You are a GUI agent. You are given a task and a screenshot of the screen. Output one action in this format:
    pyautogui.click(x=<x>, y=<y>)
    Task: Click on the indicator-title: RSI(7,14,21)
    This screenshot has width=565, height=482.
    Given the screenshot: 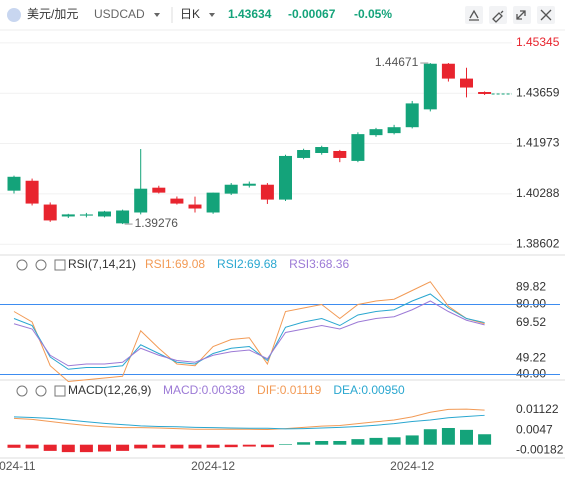 What is the action you would take?
    pyautogui.click(x=102, y=264)
    